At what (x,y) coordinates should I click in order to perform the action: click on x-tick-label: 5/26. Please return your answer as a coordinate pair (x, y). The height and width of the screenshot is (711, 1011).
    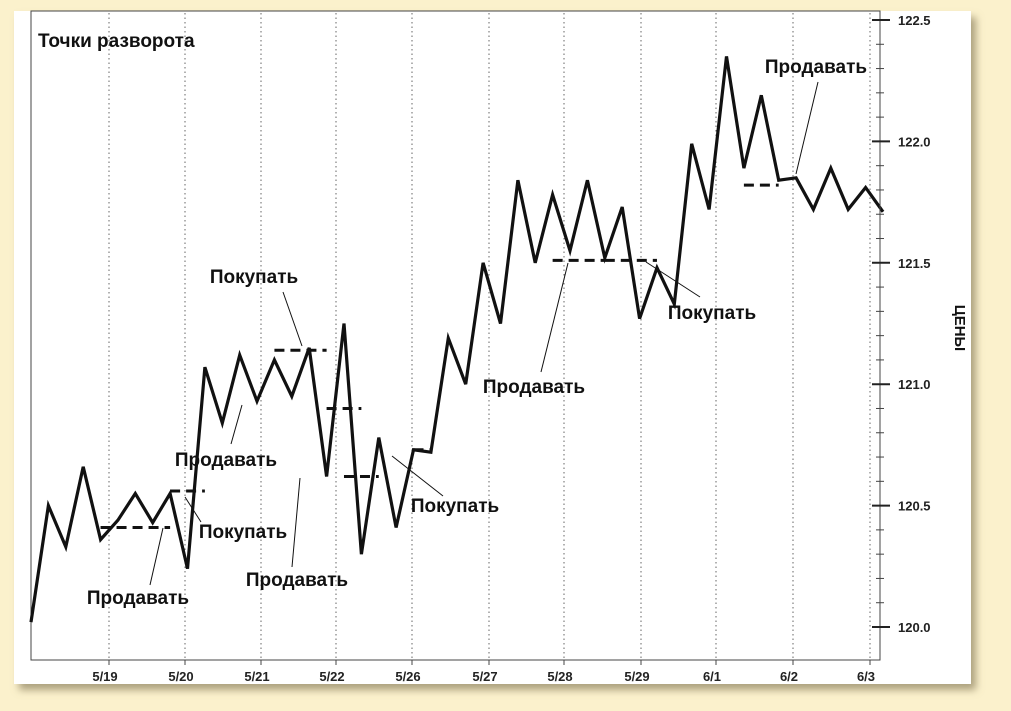
    Looking at the image, I should click on (407, 676).